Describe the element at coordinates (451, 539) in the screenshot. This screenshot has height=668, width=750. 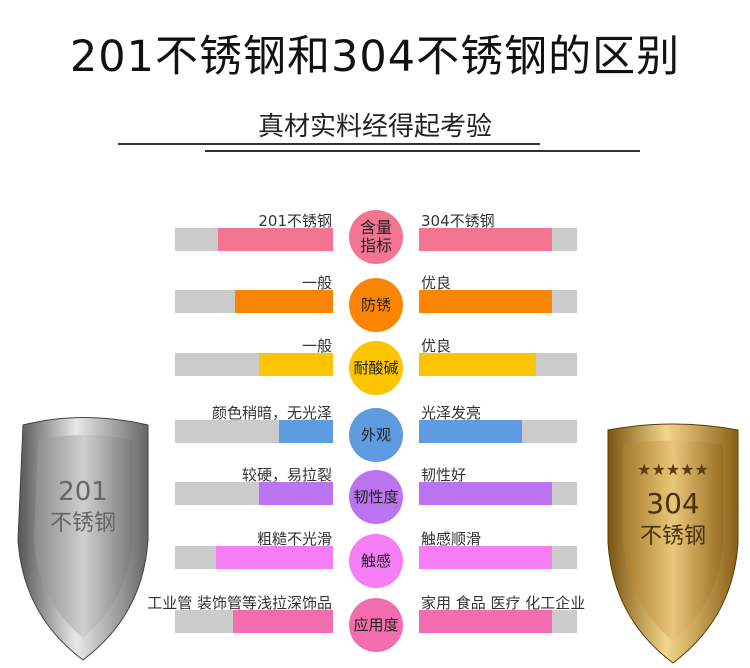
I see `label-304: 触感顺滑` at that location.